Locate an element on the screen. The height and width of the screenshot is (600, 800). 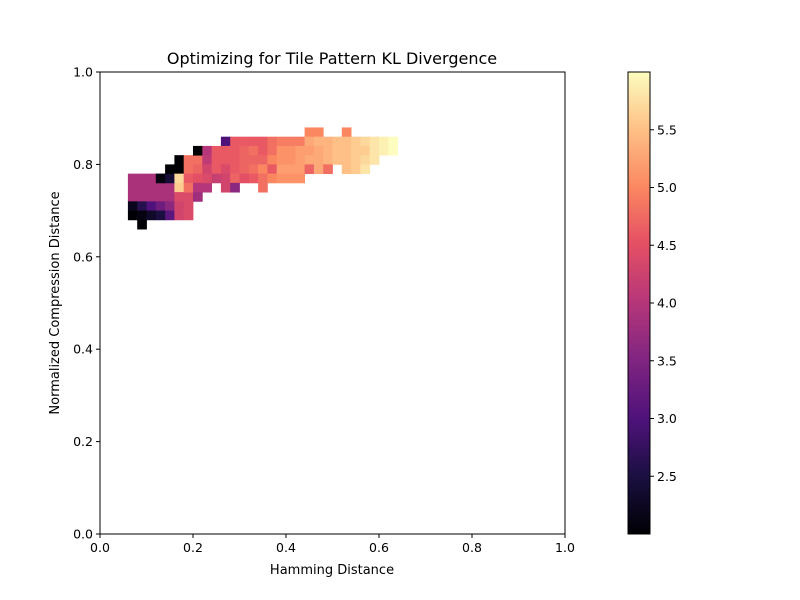
x-tick-label: 0.8 is located at coordinates (472, 547).